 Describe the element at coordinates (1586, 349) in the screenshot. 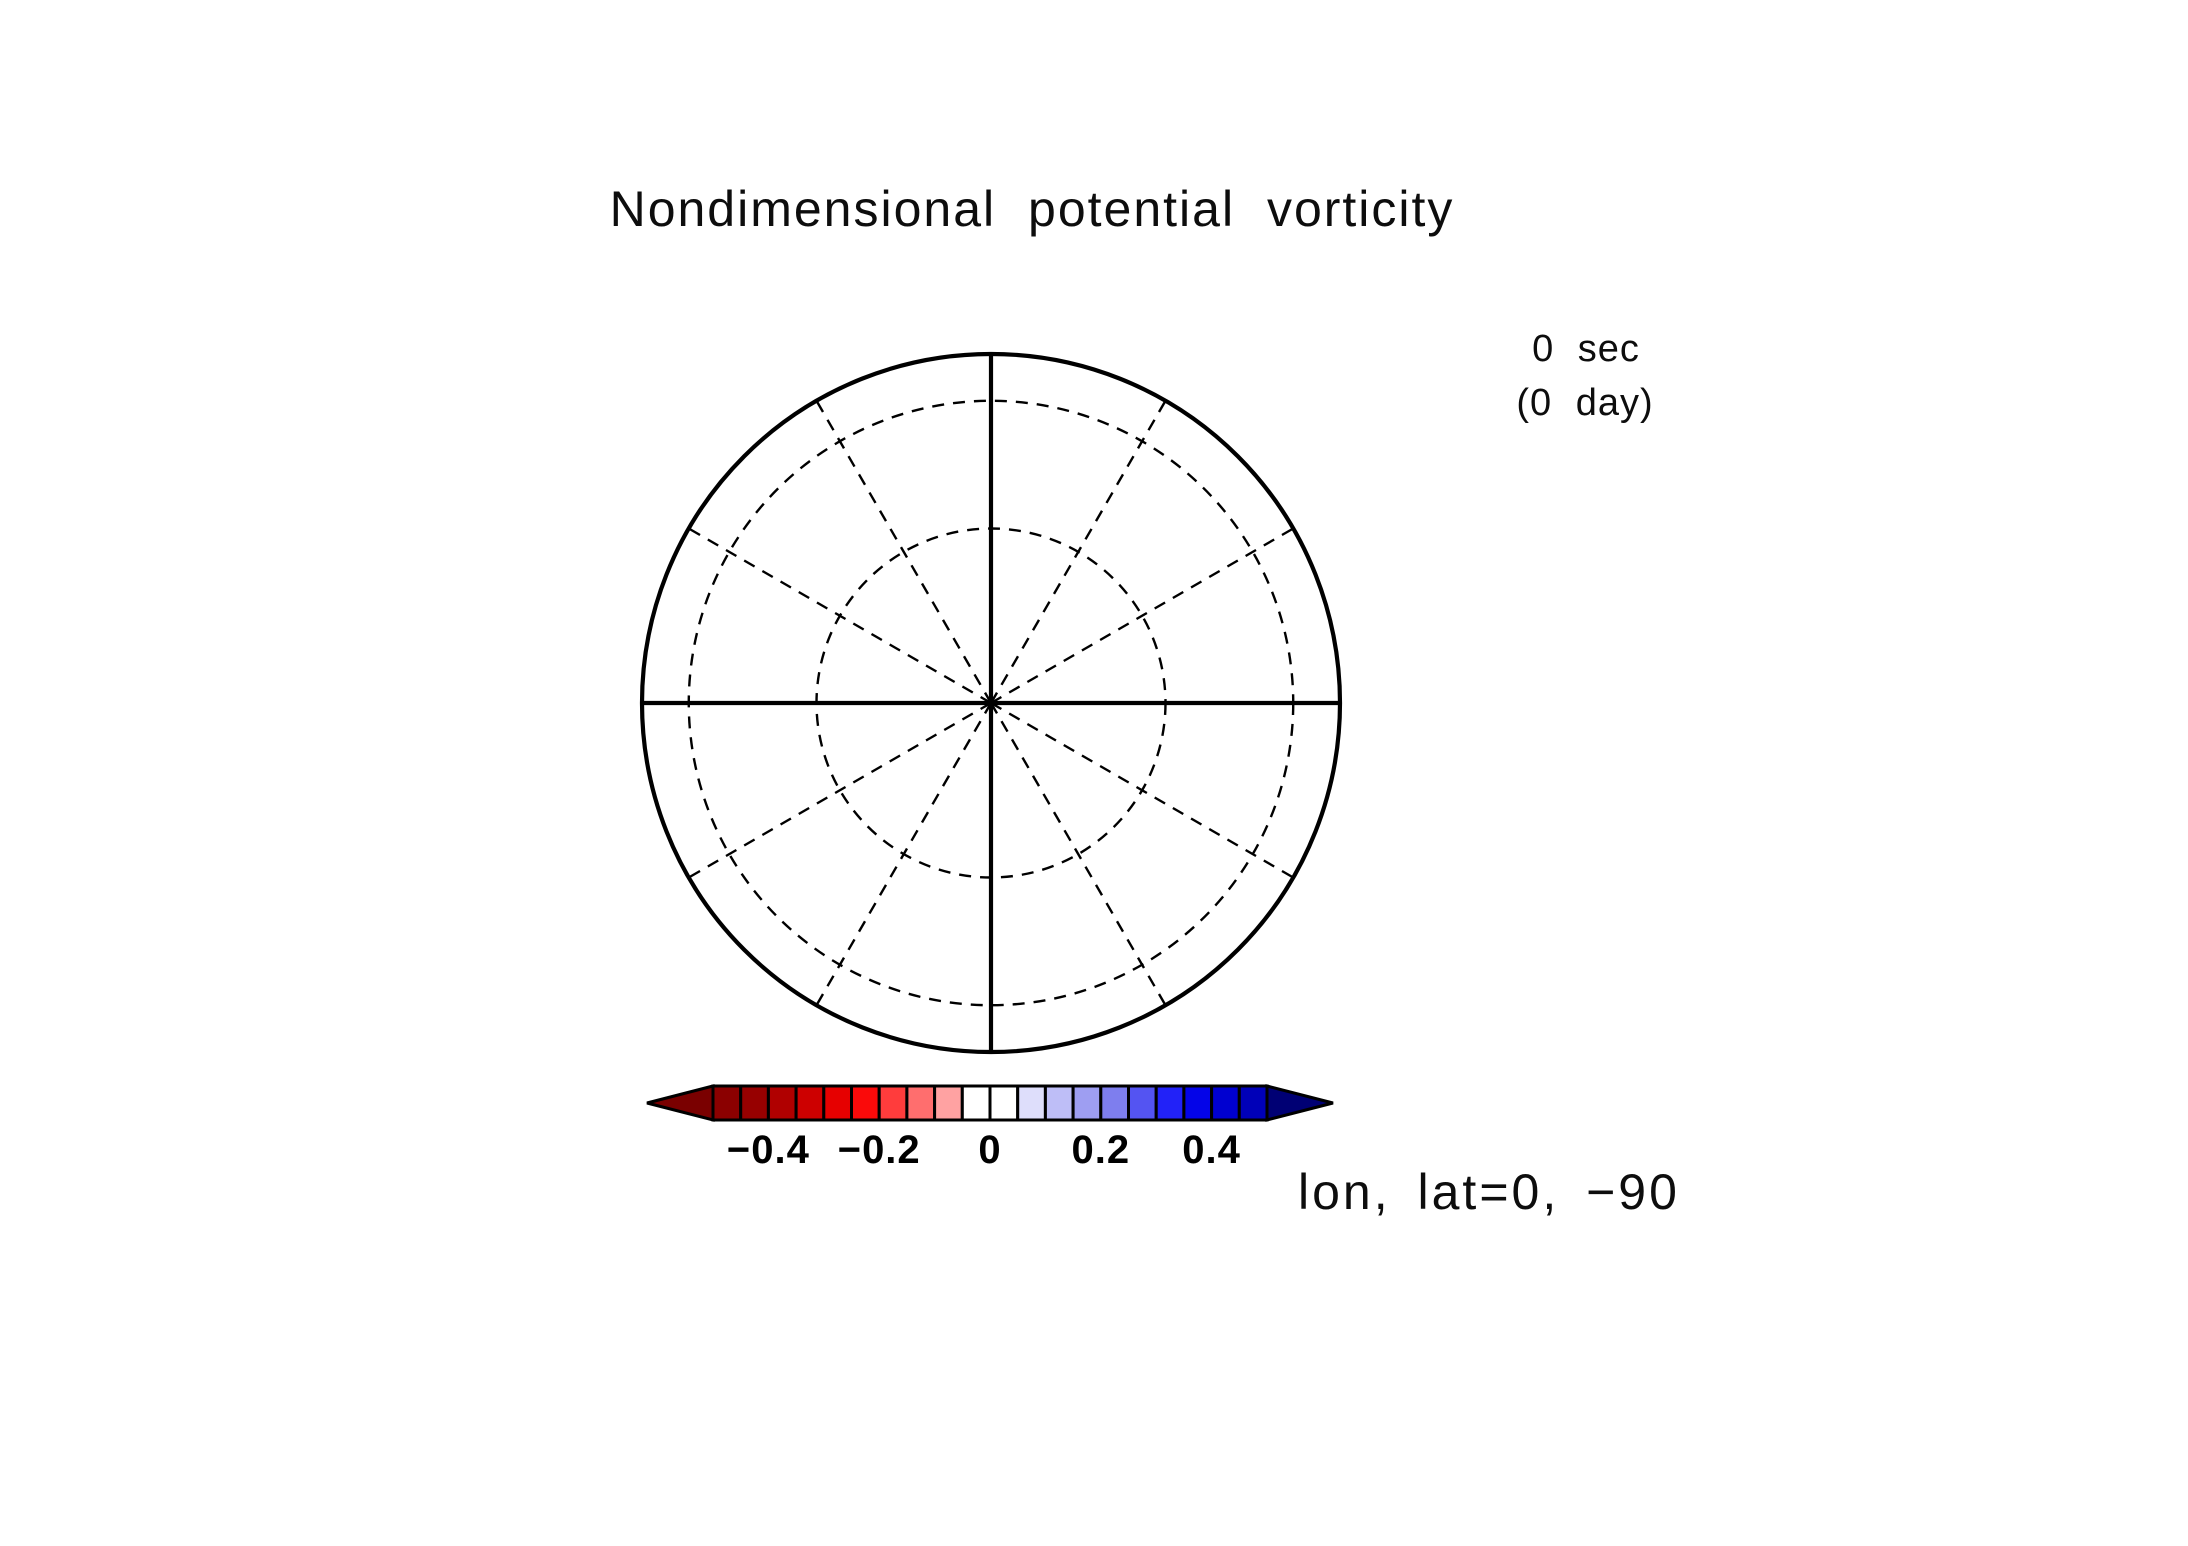

I see `time-annotation-seconds: 0 sec` at that location.